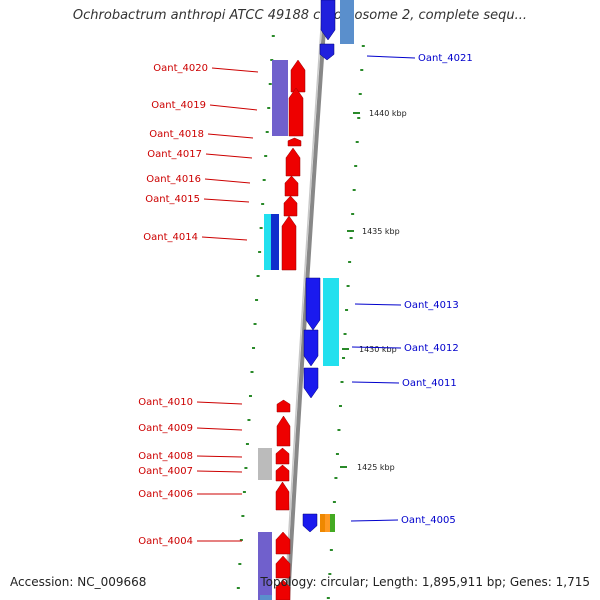 The height and width of the screenshot is (600, 600). What do you see at coordinates (322, 523) in the screenshot?
I see `feature-shape-oant-4005-a` at bounding box center [322, 523].